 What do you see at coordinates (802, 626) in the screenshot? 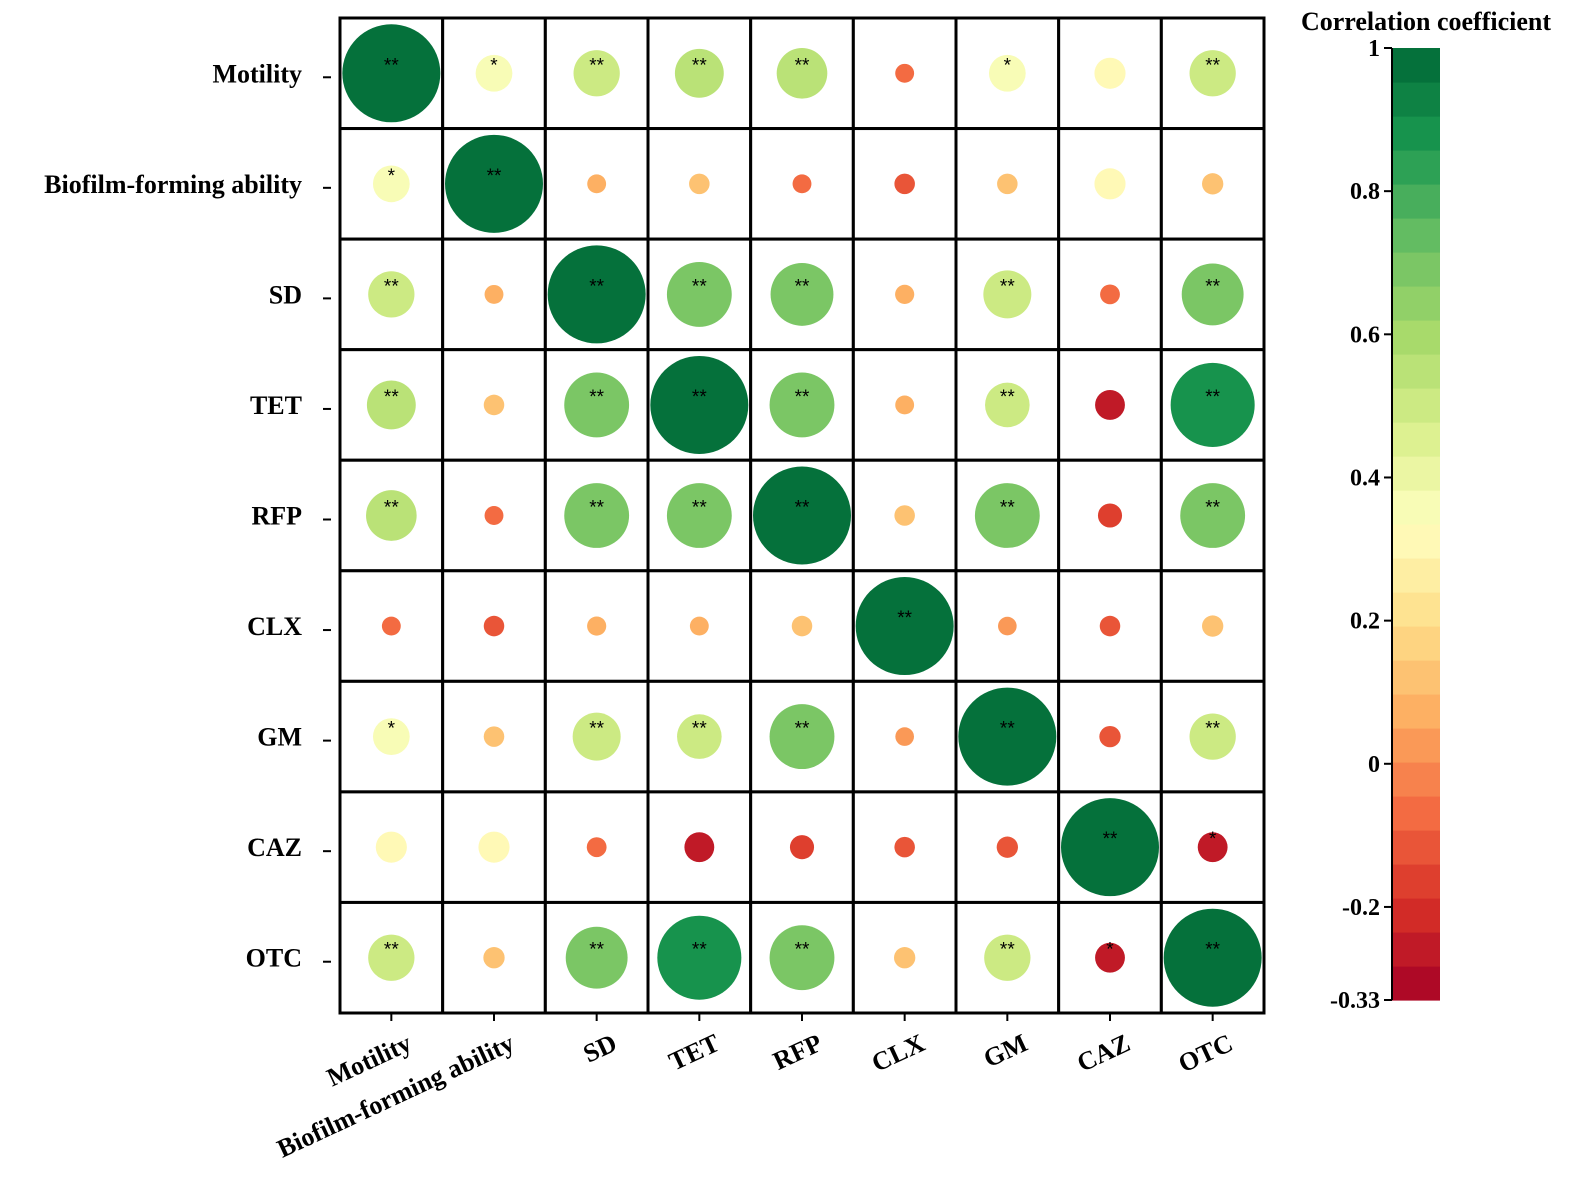
I see `cell-clx-rfp` at bounding box center [802, 626].